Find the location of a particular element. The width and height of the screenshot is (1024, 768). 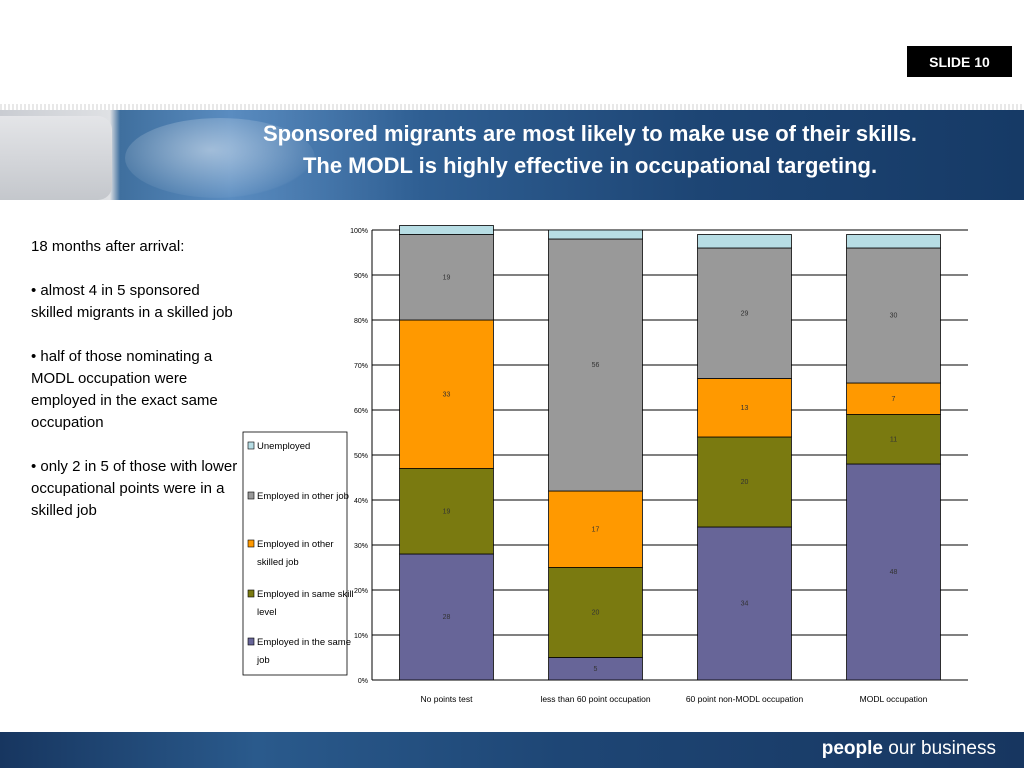

banner-side-cap is located at coordinates (56, 158).